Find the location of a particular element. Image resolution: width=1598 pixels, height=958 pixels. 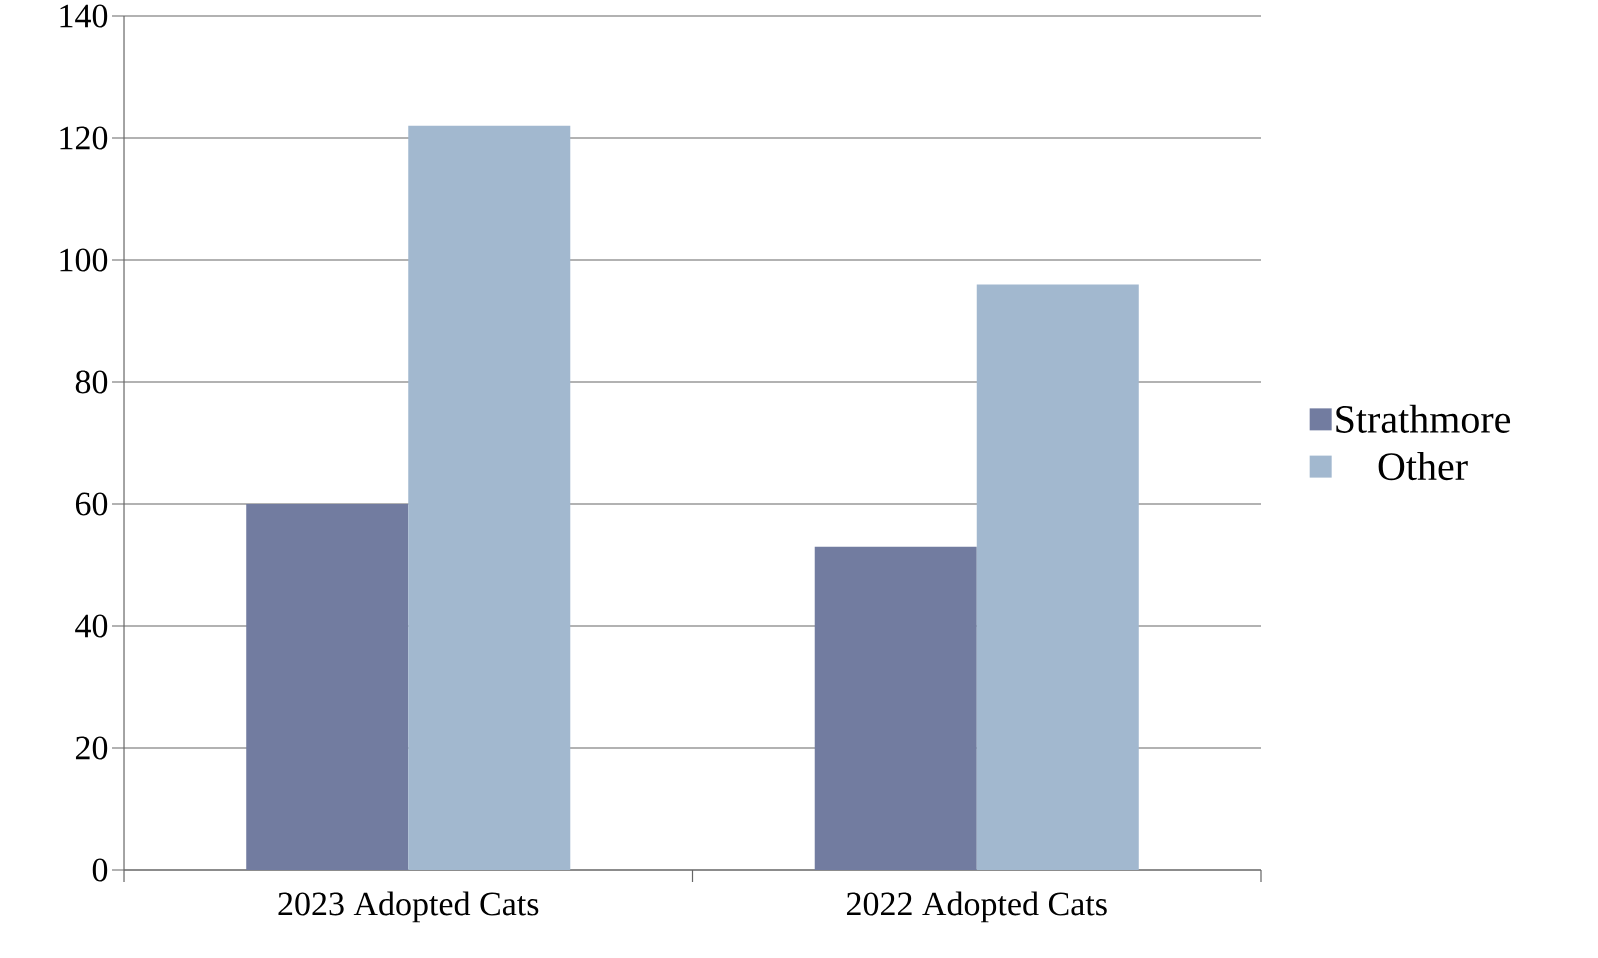

legend-label: Other is located at coordinates (1423, 466).